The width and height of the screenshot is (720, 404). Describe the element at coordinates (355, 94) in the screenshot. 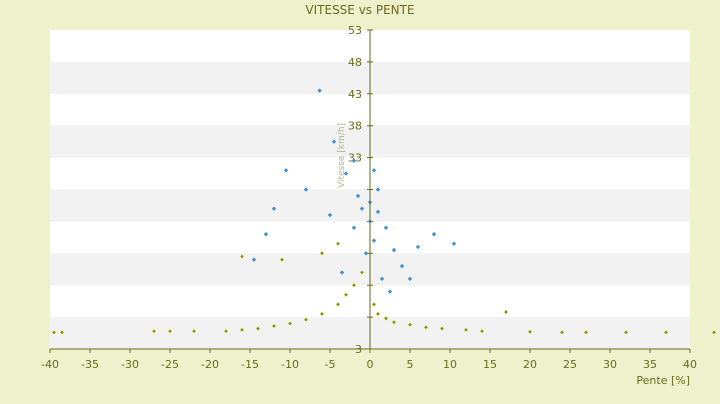

I see `y-tick-label: 43` at that location.